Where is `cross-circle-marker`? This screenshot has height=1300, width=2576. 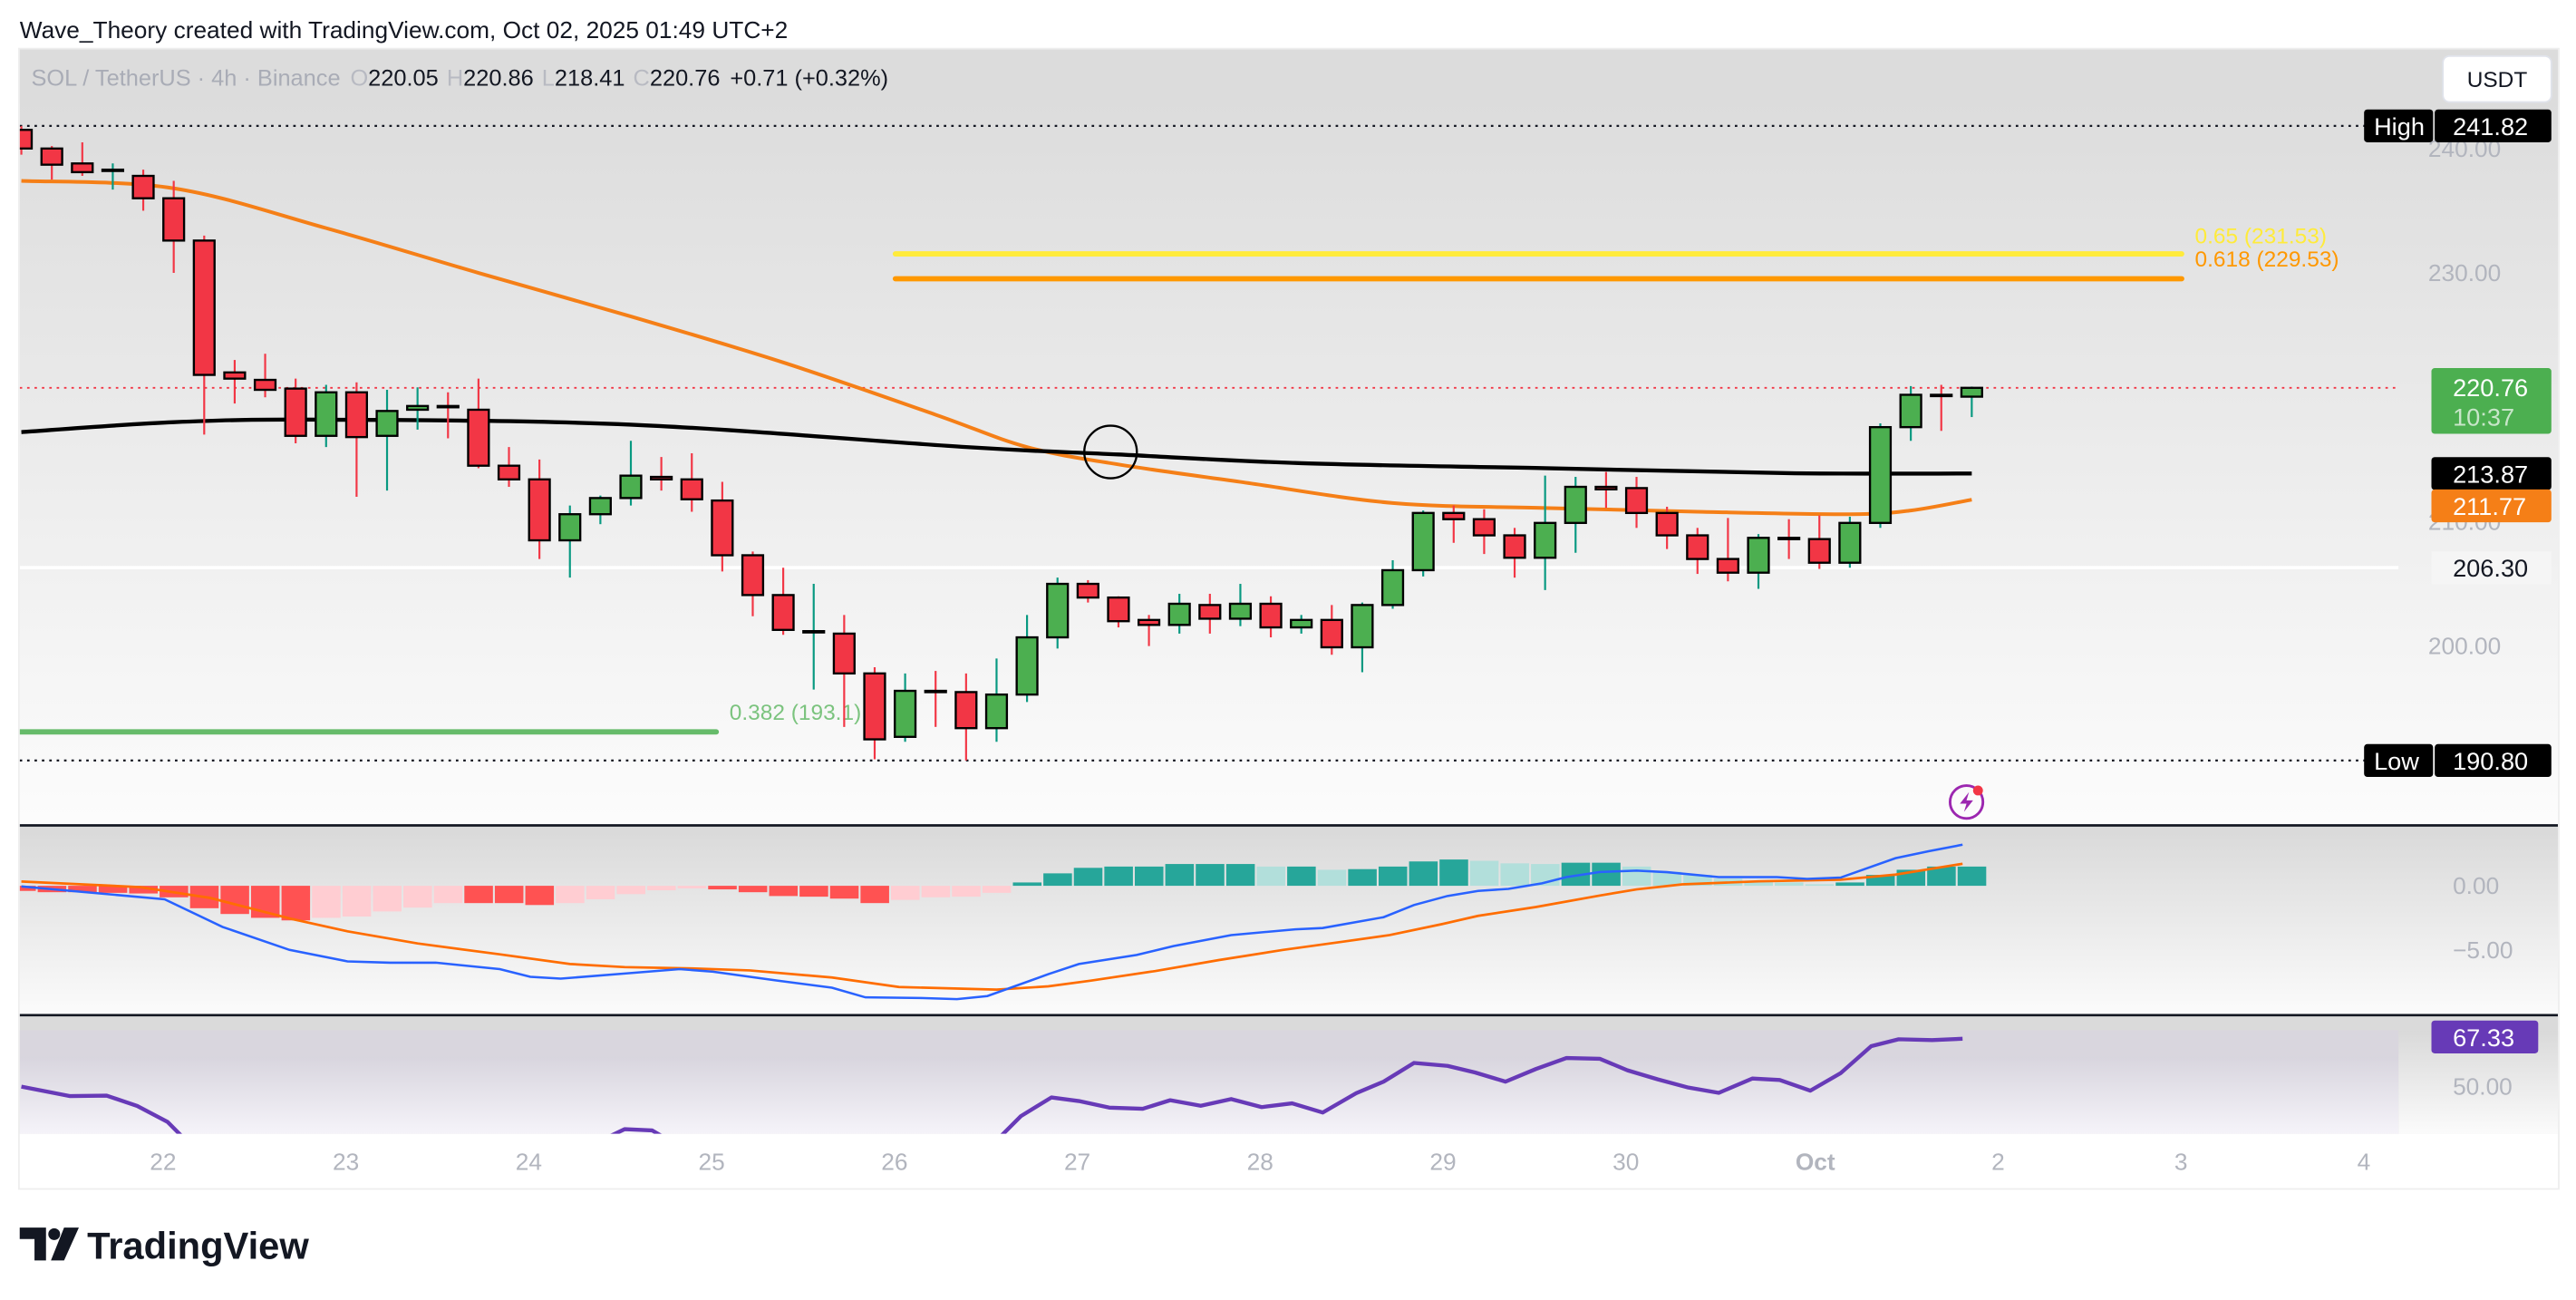 cross-circle-marker is located at coordinates (1110, 452).